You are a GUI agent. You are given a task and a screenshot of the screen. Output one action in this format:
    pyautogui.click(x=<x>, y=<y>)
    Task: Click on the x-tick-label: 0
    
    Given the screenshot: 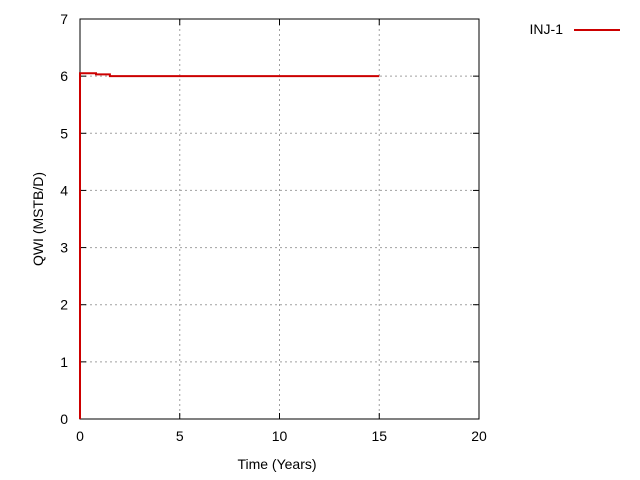 What is the action you would take?
    pyautogui.click(x=80, y=436)
    